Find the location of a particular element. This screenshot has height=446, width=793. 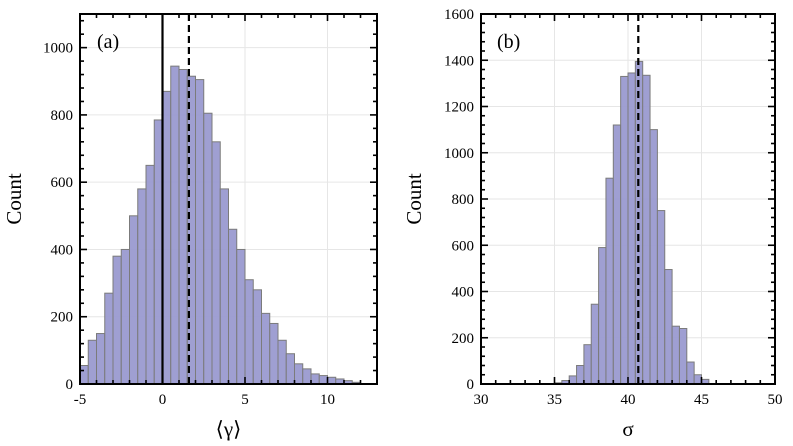

x-tick-label: 0 is located at coordinates (163, 400).